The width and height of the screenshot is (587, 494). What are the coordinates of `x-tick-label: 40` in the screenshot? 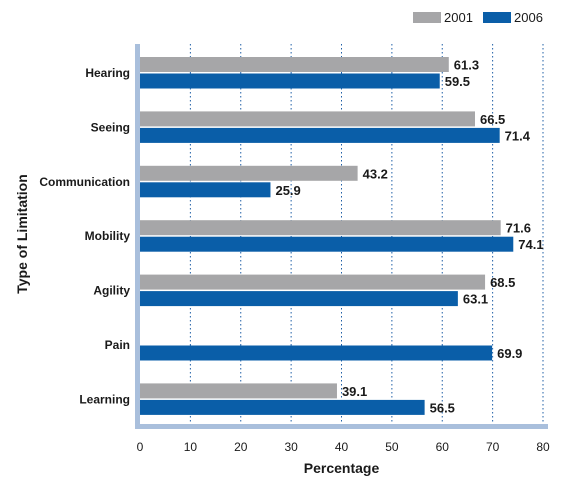 It's located at (342, 447).